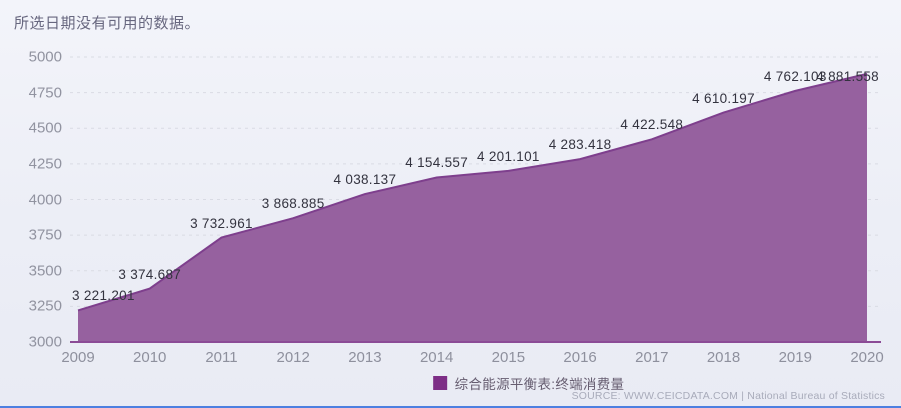 The height and width of the screenshot is (408, 901). I want to click on y-tick-label: 3500, so click(45, 271).